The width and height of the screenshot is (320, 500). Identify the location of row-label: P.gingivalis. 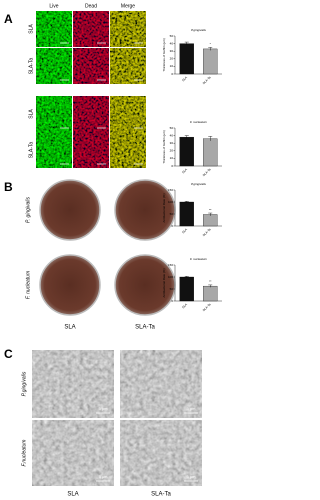
(24, 383).